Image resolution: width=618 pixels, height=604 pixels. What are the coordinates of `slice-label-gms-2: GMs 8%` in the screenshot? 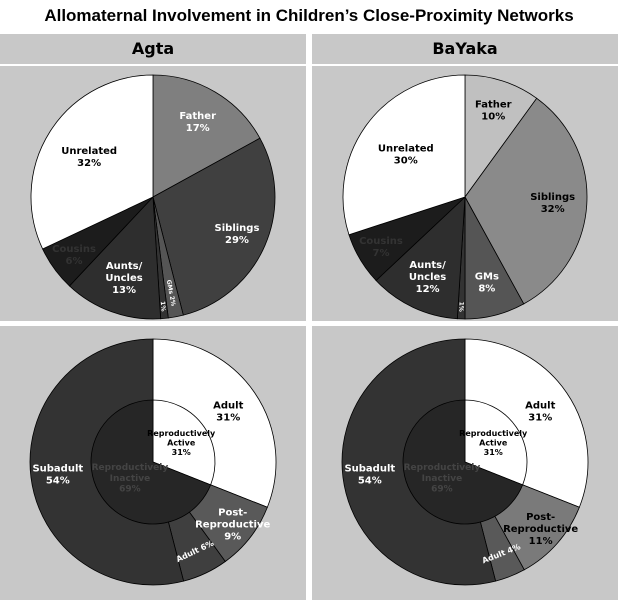 It's located at (487, 283).